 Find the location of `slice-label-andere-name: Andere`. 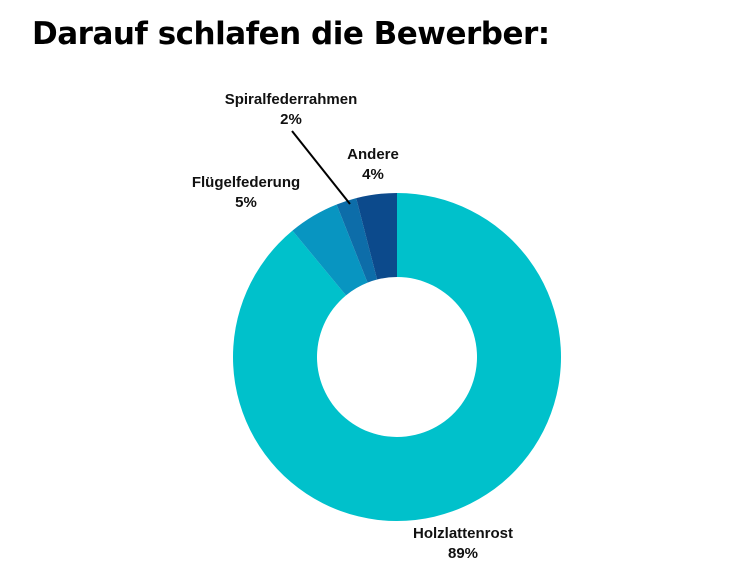

slice-label-andere-name: Andere is located at coordinates (373, 154).